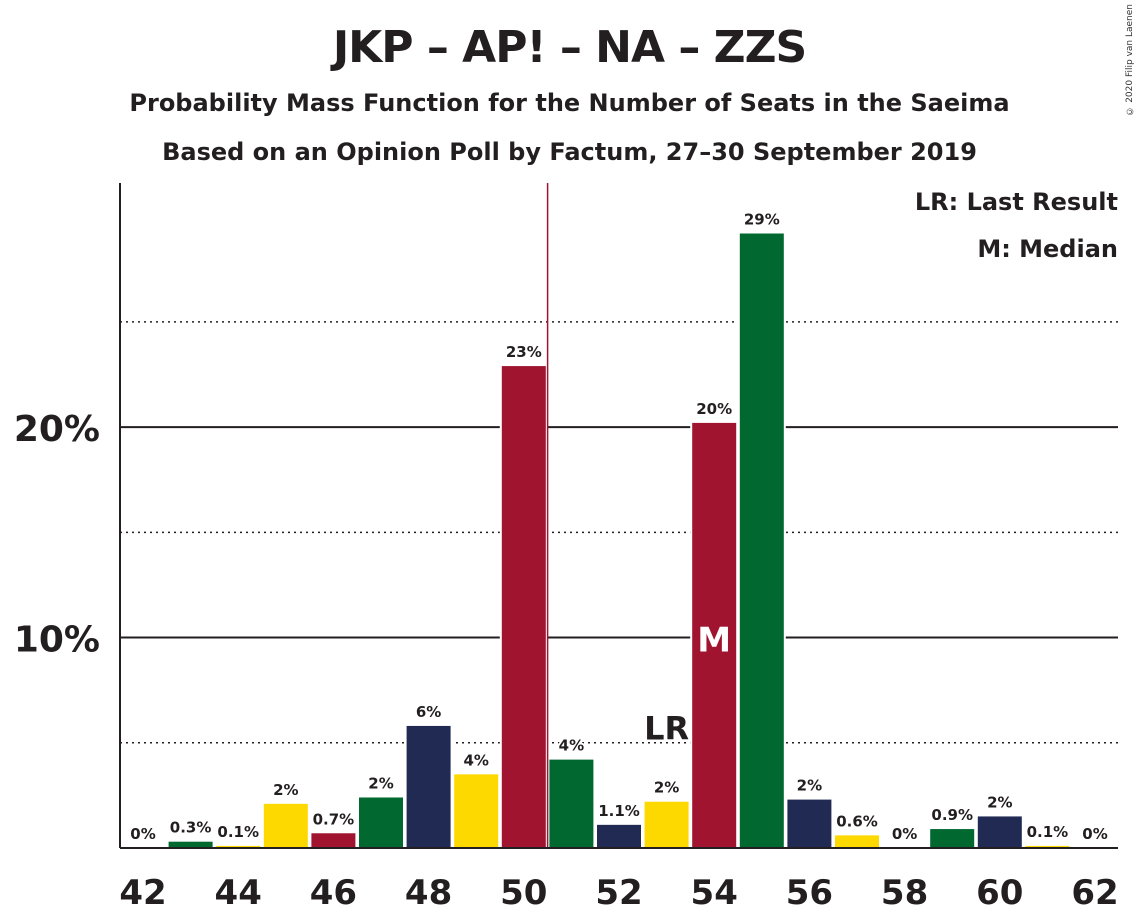  Describe the element at coordinates (569, 47) in the screenshot. I see `chart-title: JKP – AP! – NA – ZZS` at that location.